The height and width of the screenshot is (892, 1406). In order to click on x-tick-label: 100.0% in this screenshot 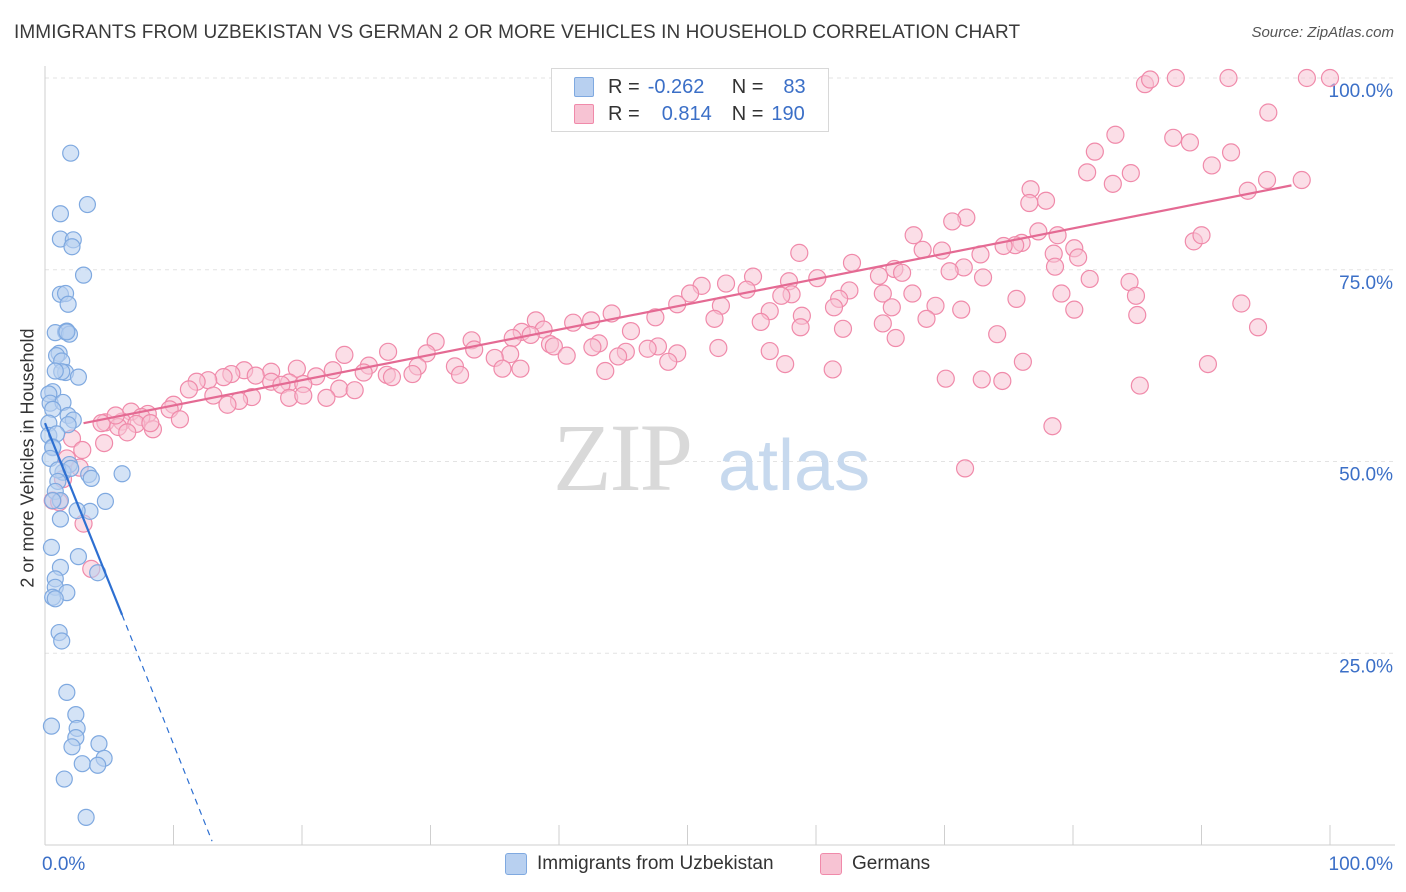, I will do `click(1361, 864)`.